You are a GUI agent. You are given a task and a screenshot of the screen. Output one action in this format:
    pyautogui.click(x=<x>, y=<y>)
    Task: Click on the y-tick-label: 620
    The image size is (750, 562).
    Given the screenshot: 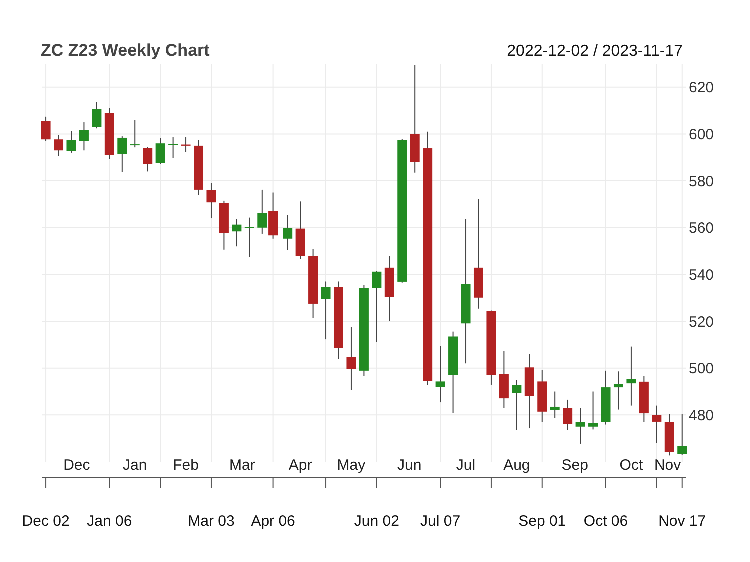 What is the action you would take?
    pyautogui.click(x=701, y=88)
    